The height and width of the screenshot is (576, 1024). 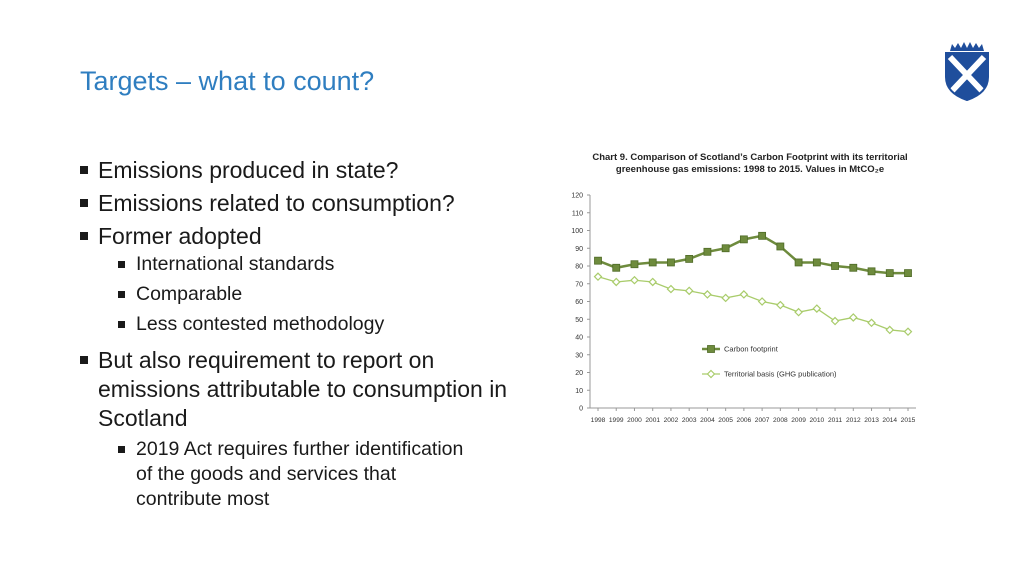 What do you see at coordinates (751, 349) in the screenshot?
I see `legend-label: Carbon footprint` at bounding box center [751, 349].